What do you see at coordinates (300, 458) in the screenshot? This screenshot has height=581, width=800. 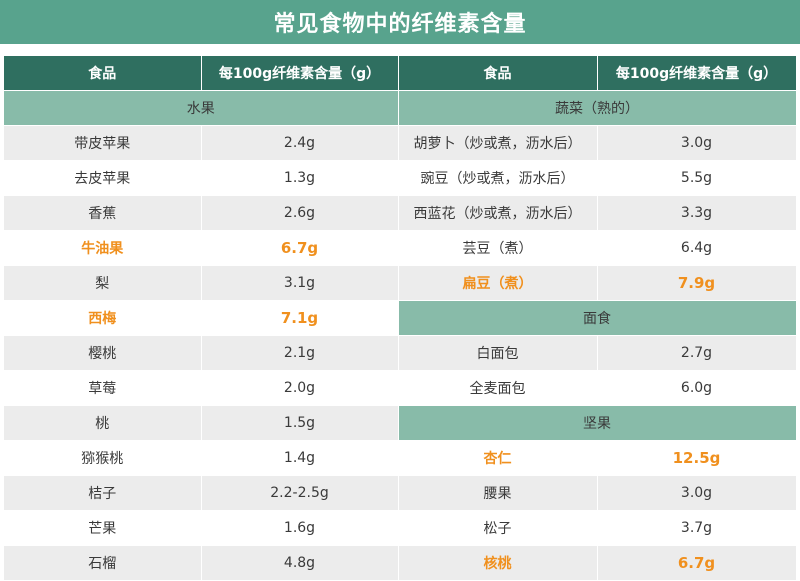 I see `fiber-value: 1.4g` at bounding box center [300, 458].